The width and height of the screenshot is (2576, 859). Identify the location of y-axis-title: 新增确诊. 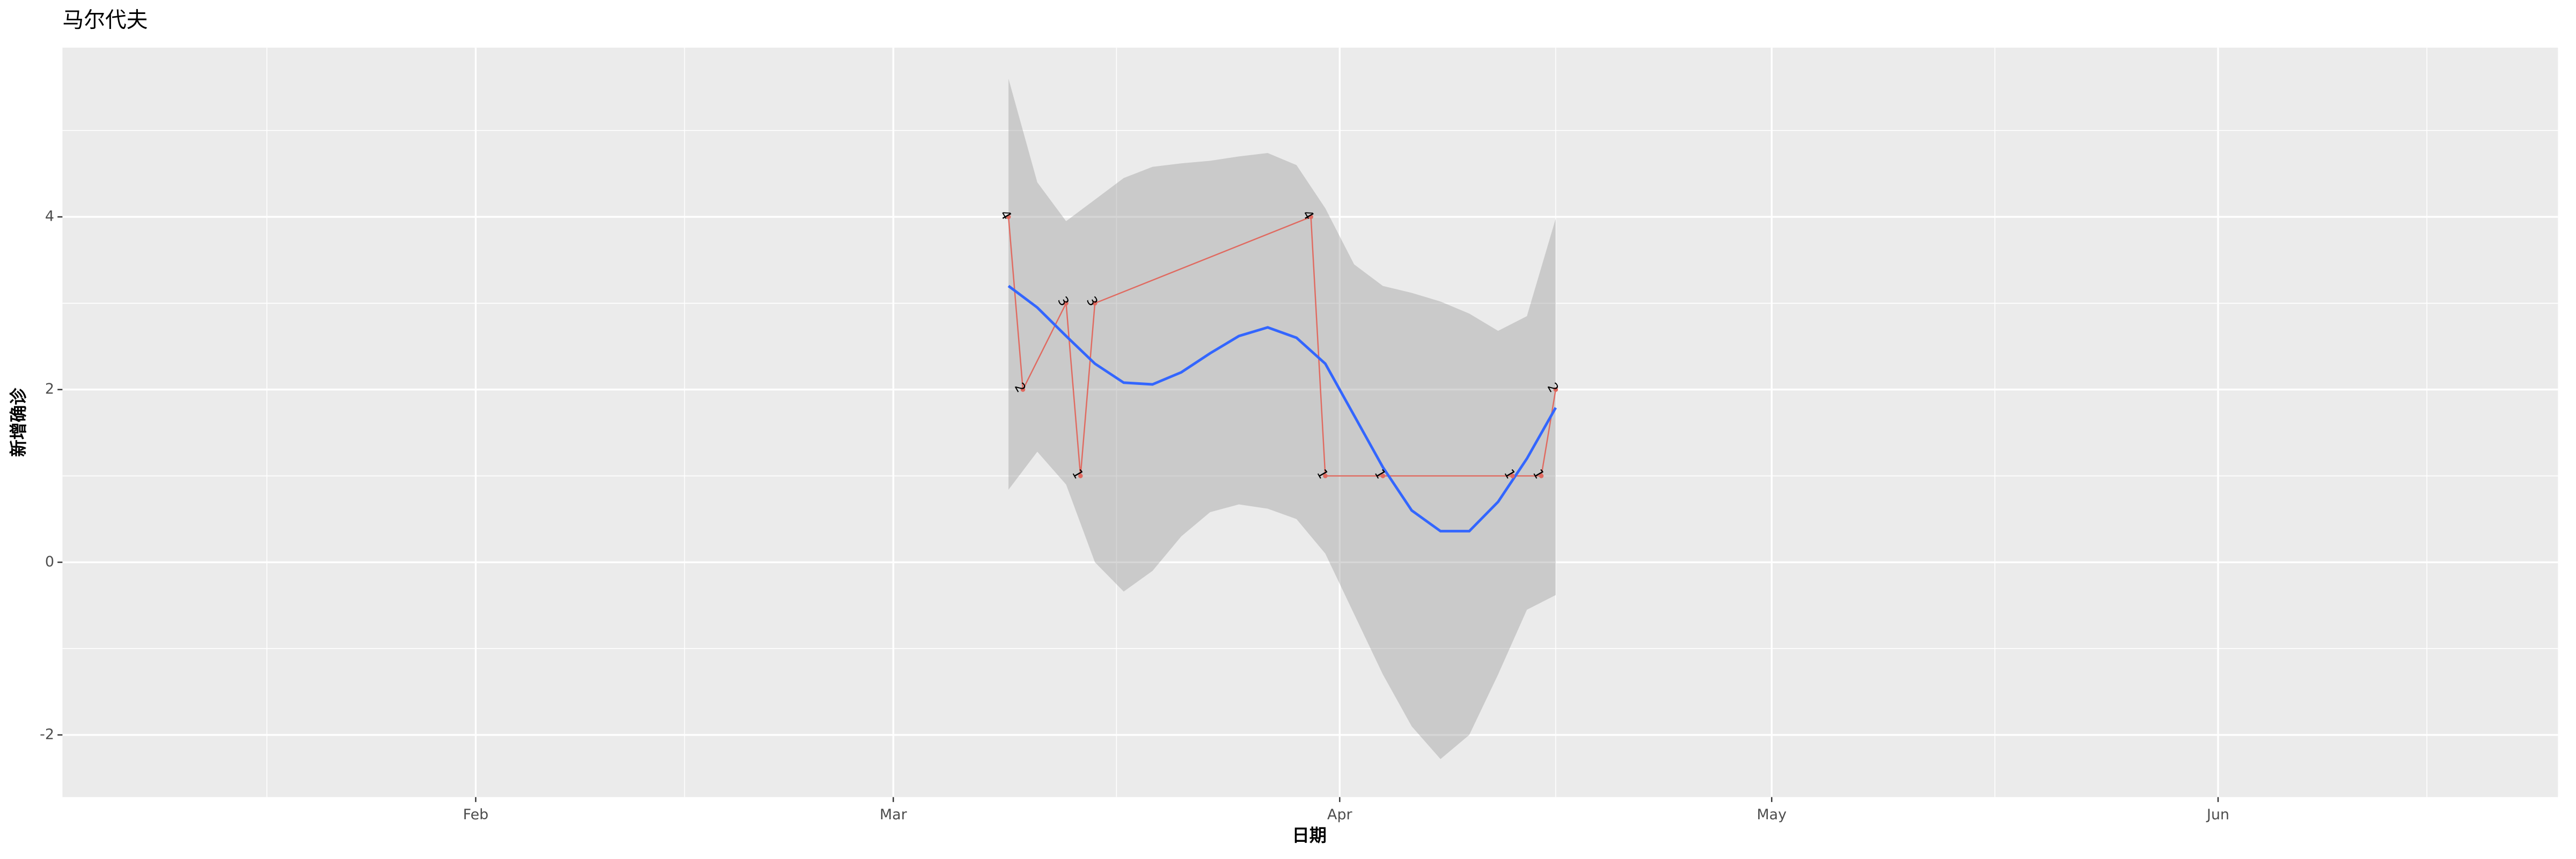
(19, 422).